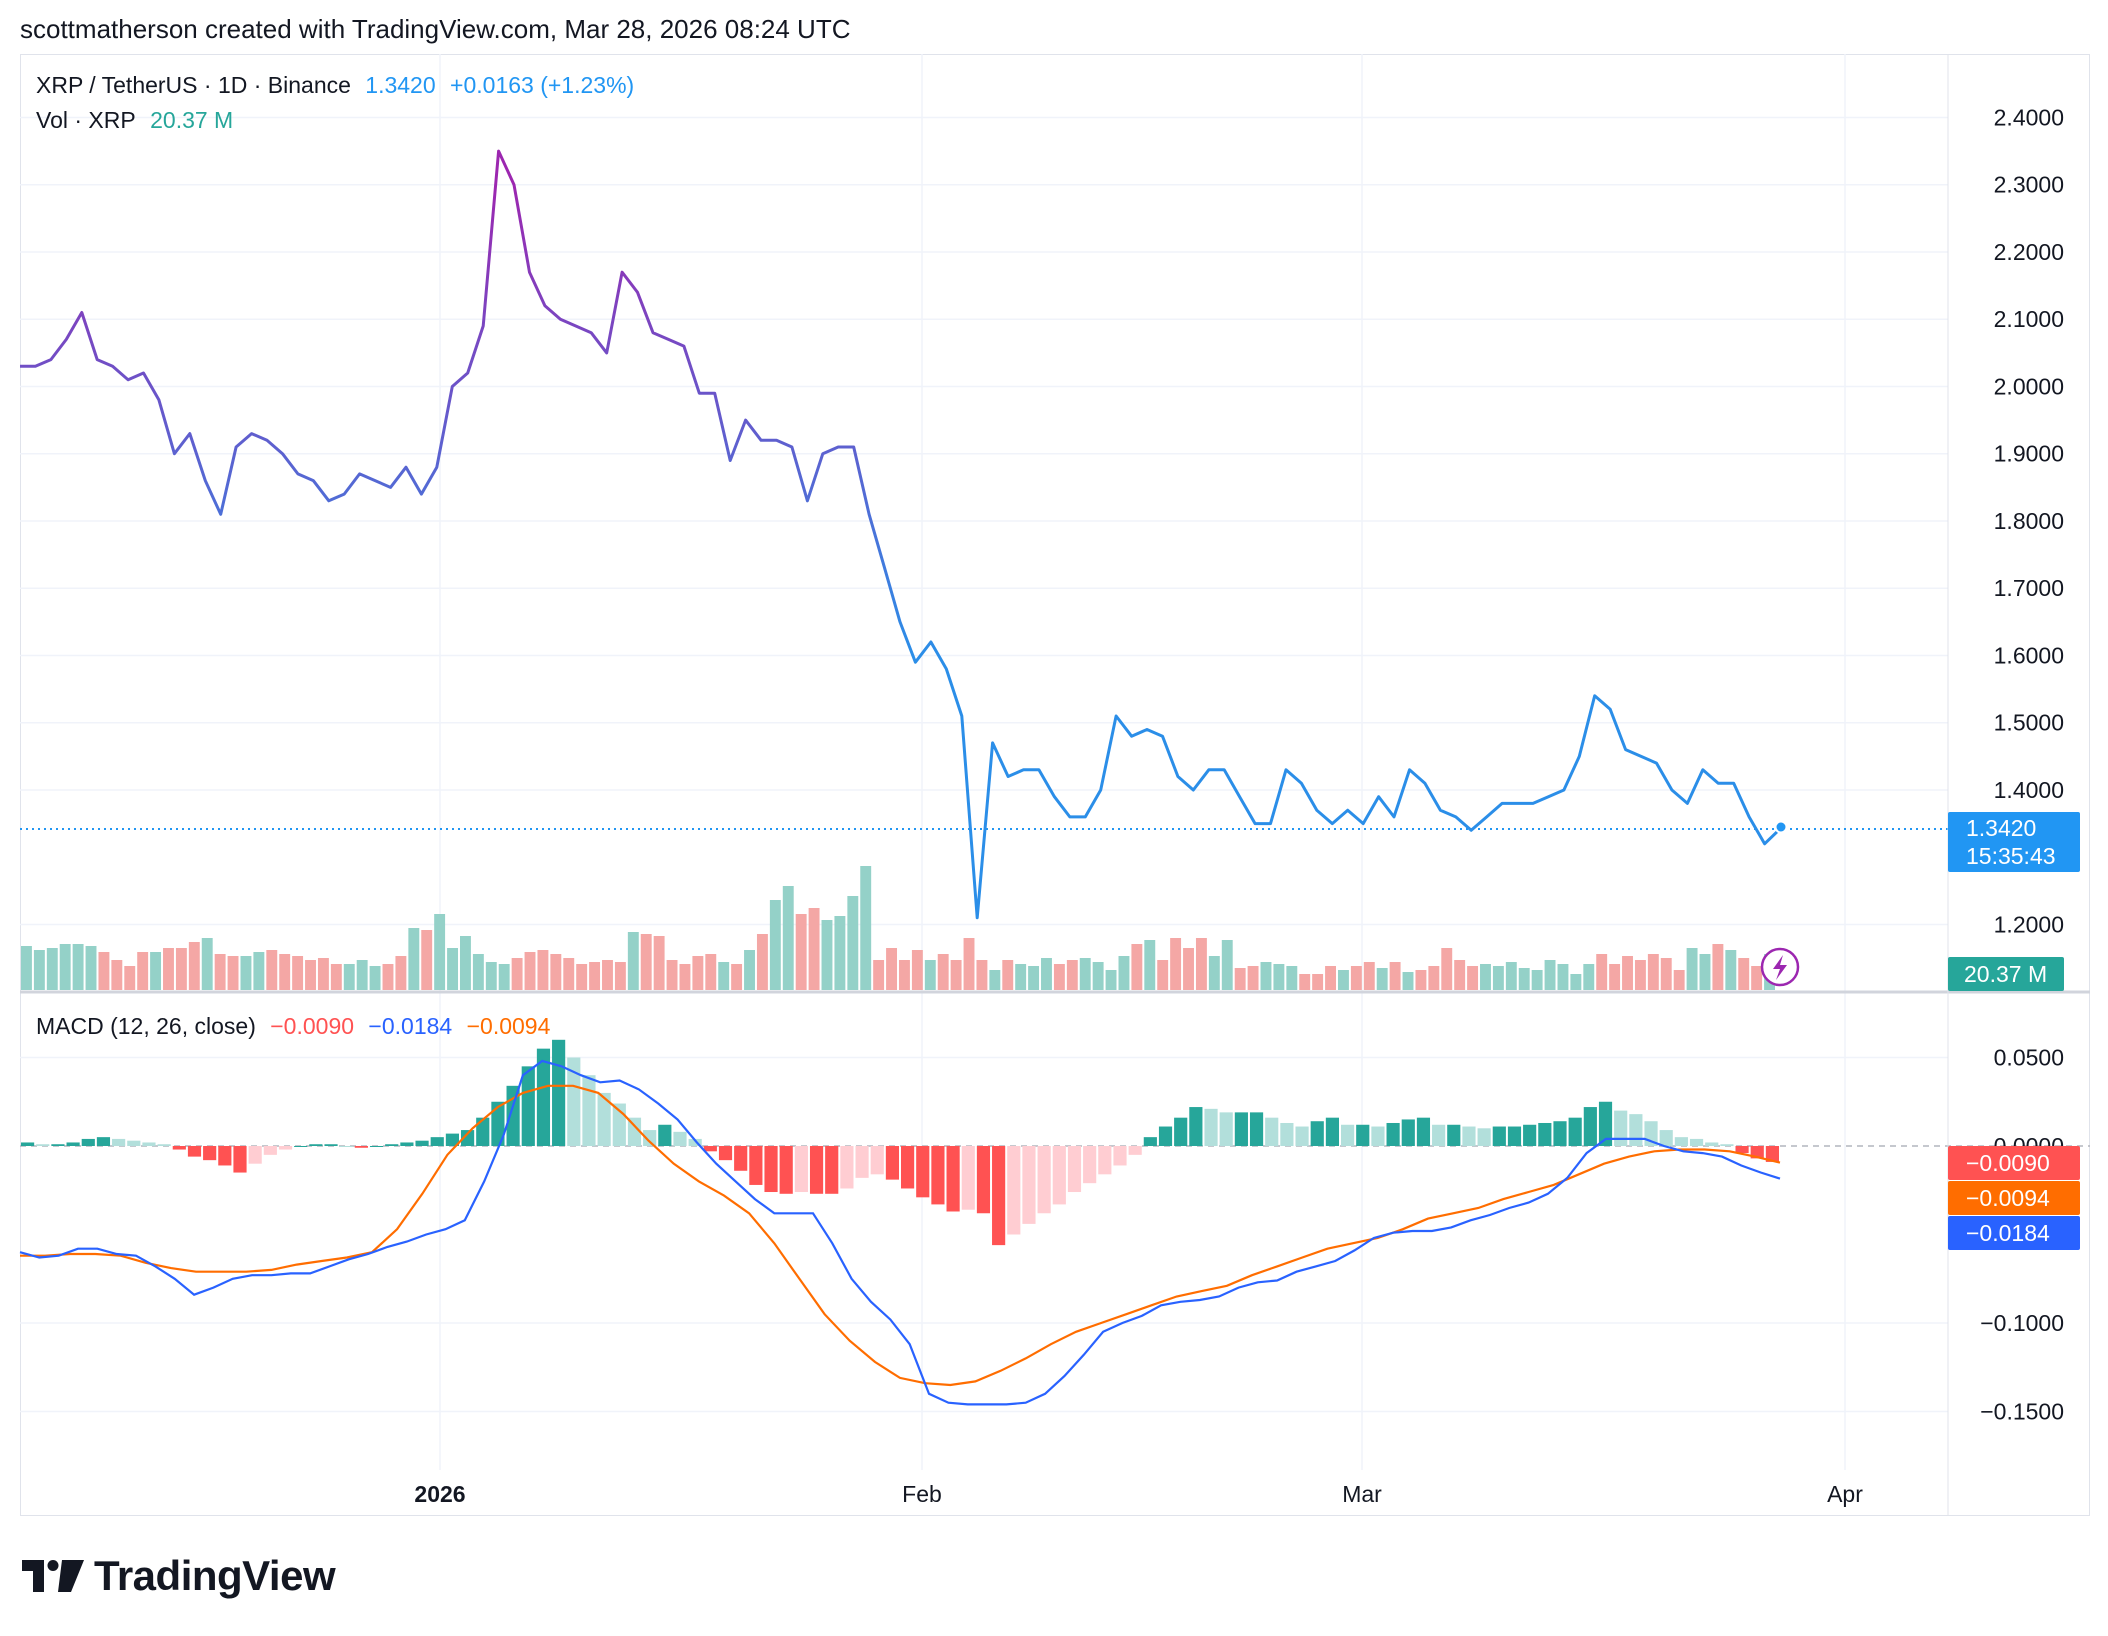 The width and height of the screenshot is (2108, 1636). I want to click on price-tick-label: 1.2000, so click(2029, 924).